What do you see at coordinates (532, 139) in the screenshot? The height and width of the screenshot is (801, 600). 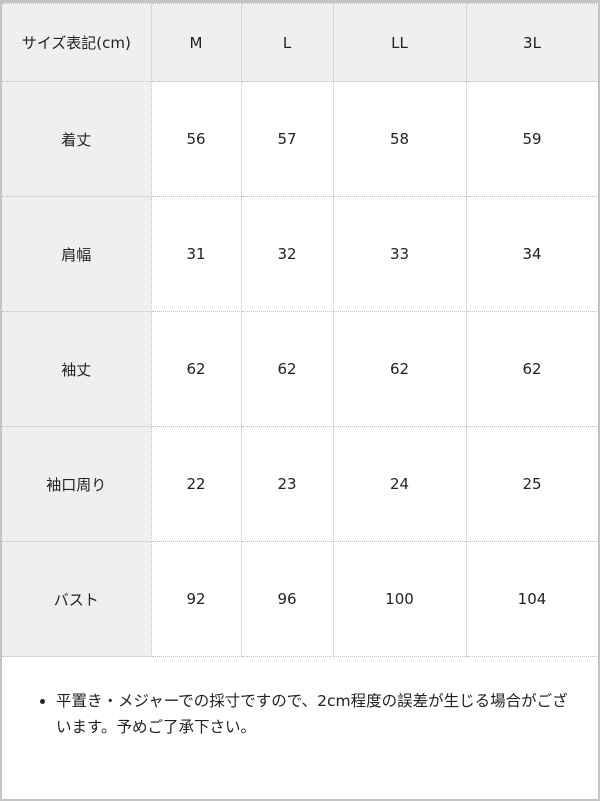 I see `table-cell: 59` at bounding box center [532, 139].